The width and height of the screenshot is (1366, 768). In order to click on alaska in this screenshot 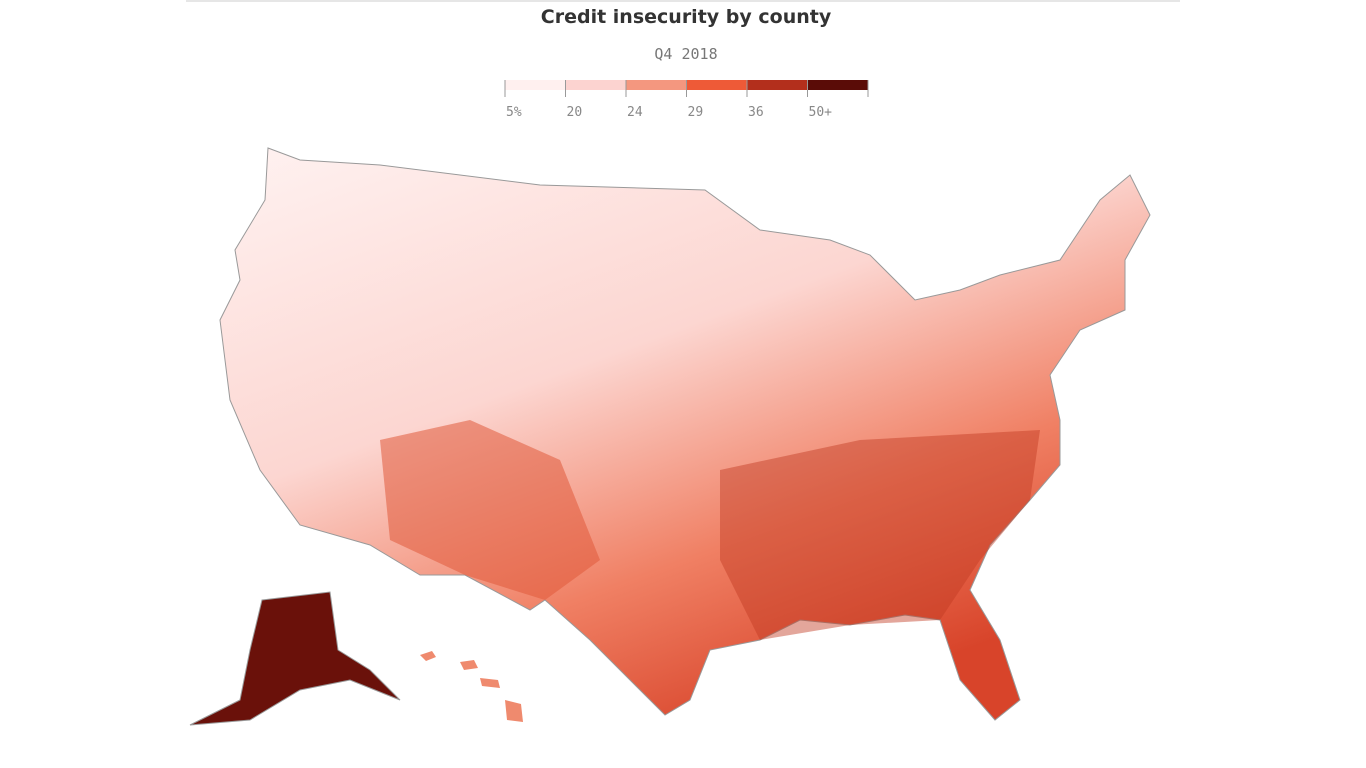, I will do `click(295, 658)`.